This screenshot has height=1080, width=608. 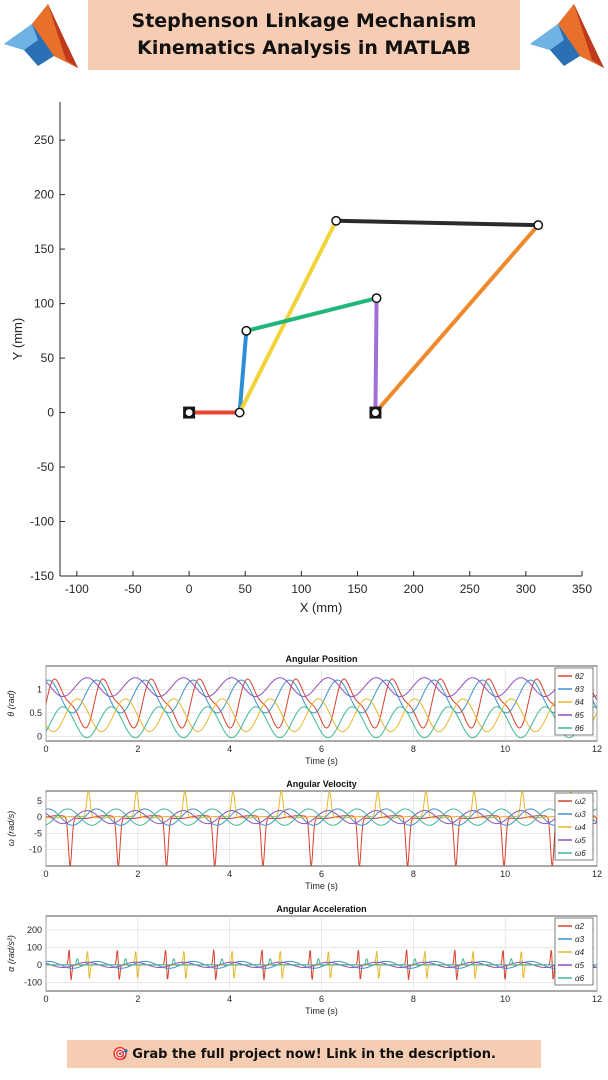 I want to click on legend-label: θ2, so click(x=579, y=676).